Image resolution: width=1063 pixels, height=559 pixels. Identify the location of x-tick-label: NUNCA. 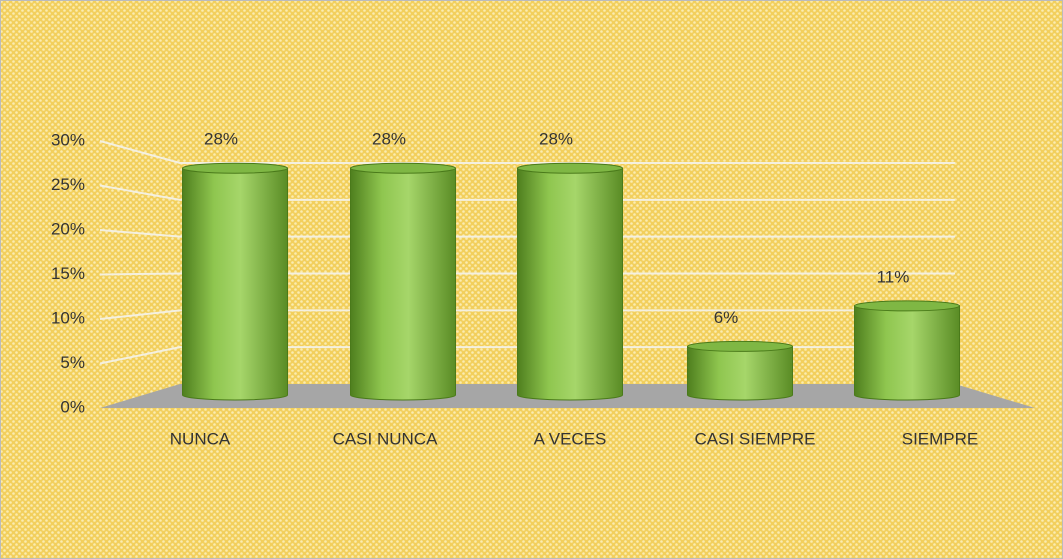
(200, 438).